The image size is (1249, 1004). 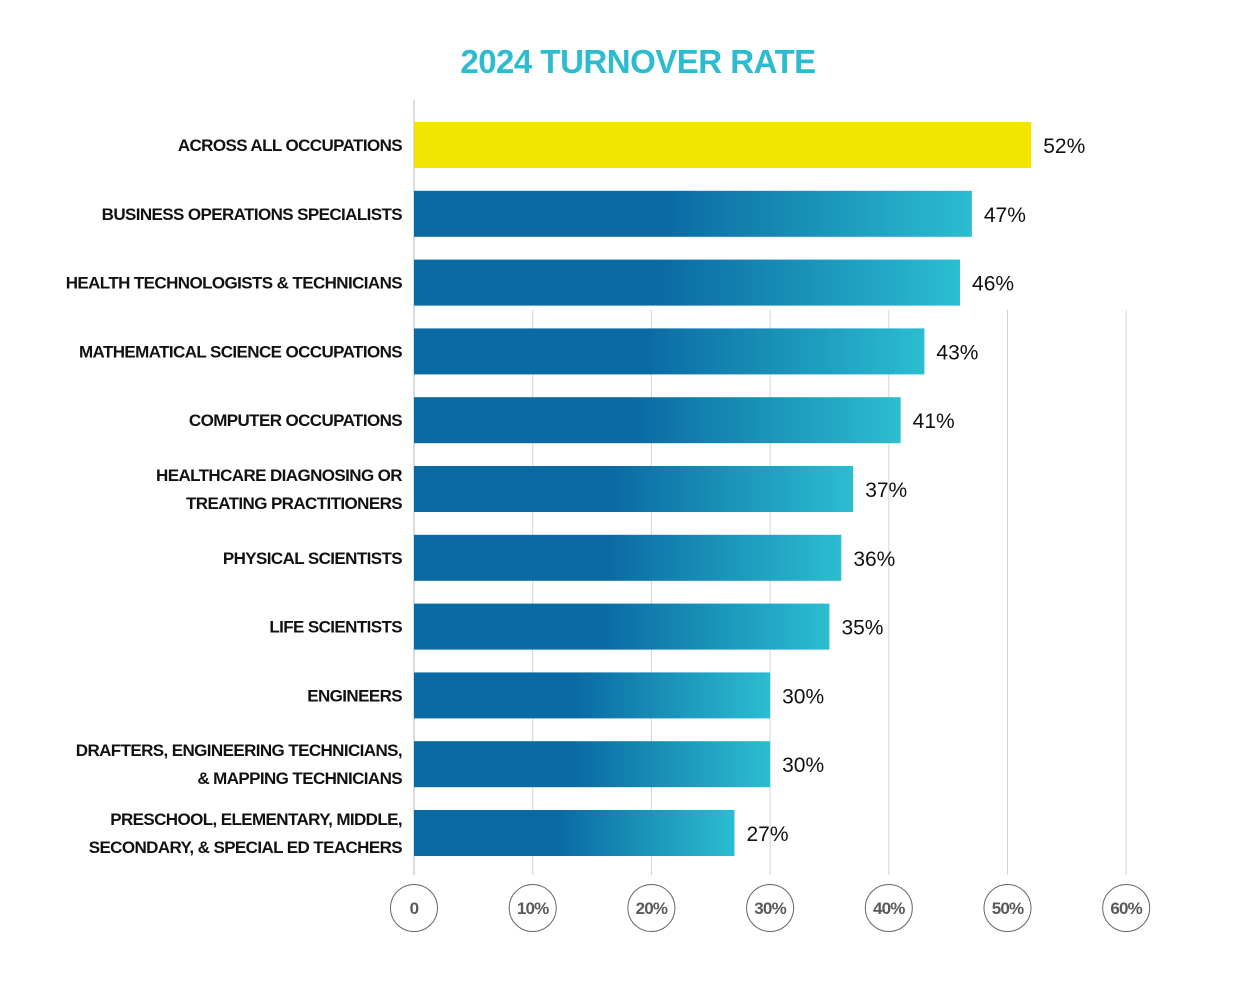 I want to click on value-label: 27%, so click(x=767, y=834).